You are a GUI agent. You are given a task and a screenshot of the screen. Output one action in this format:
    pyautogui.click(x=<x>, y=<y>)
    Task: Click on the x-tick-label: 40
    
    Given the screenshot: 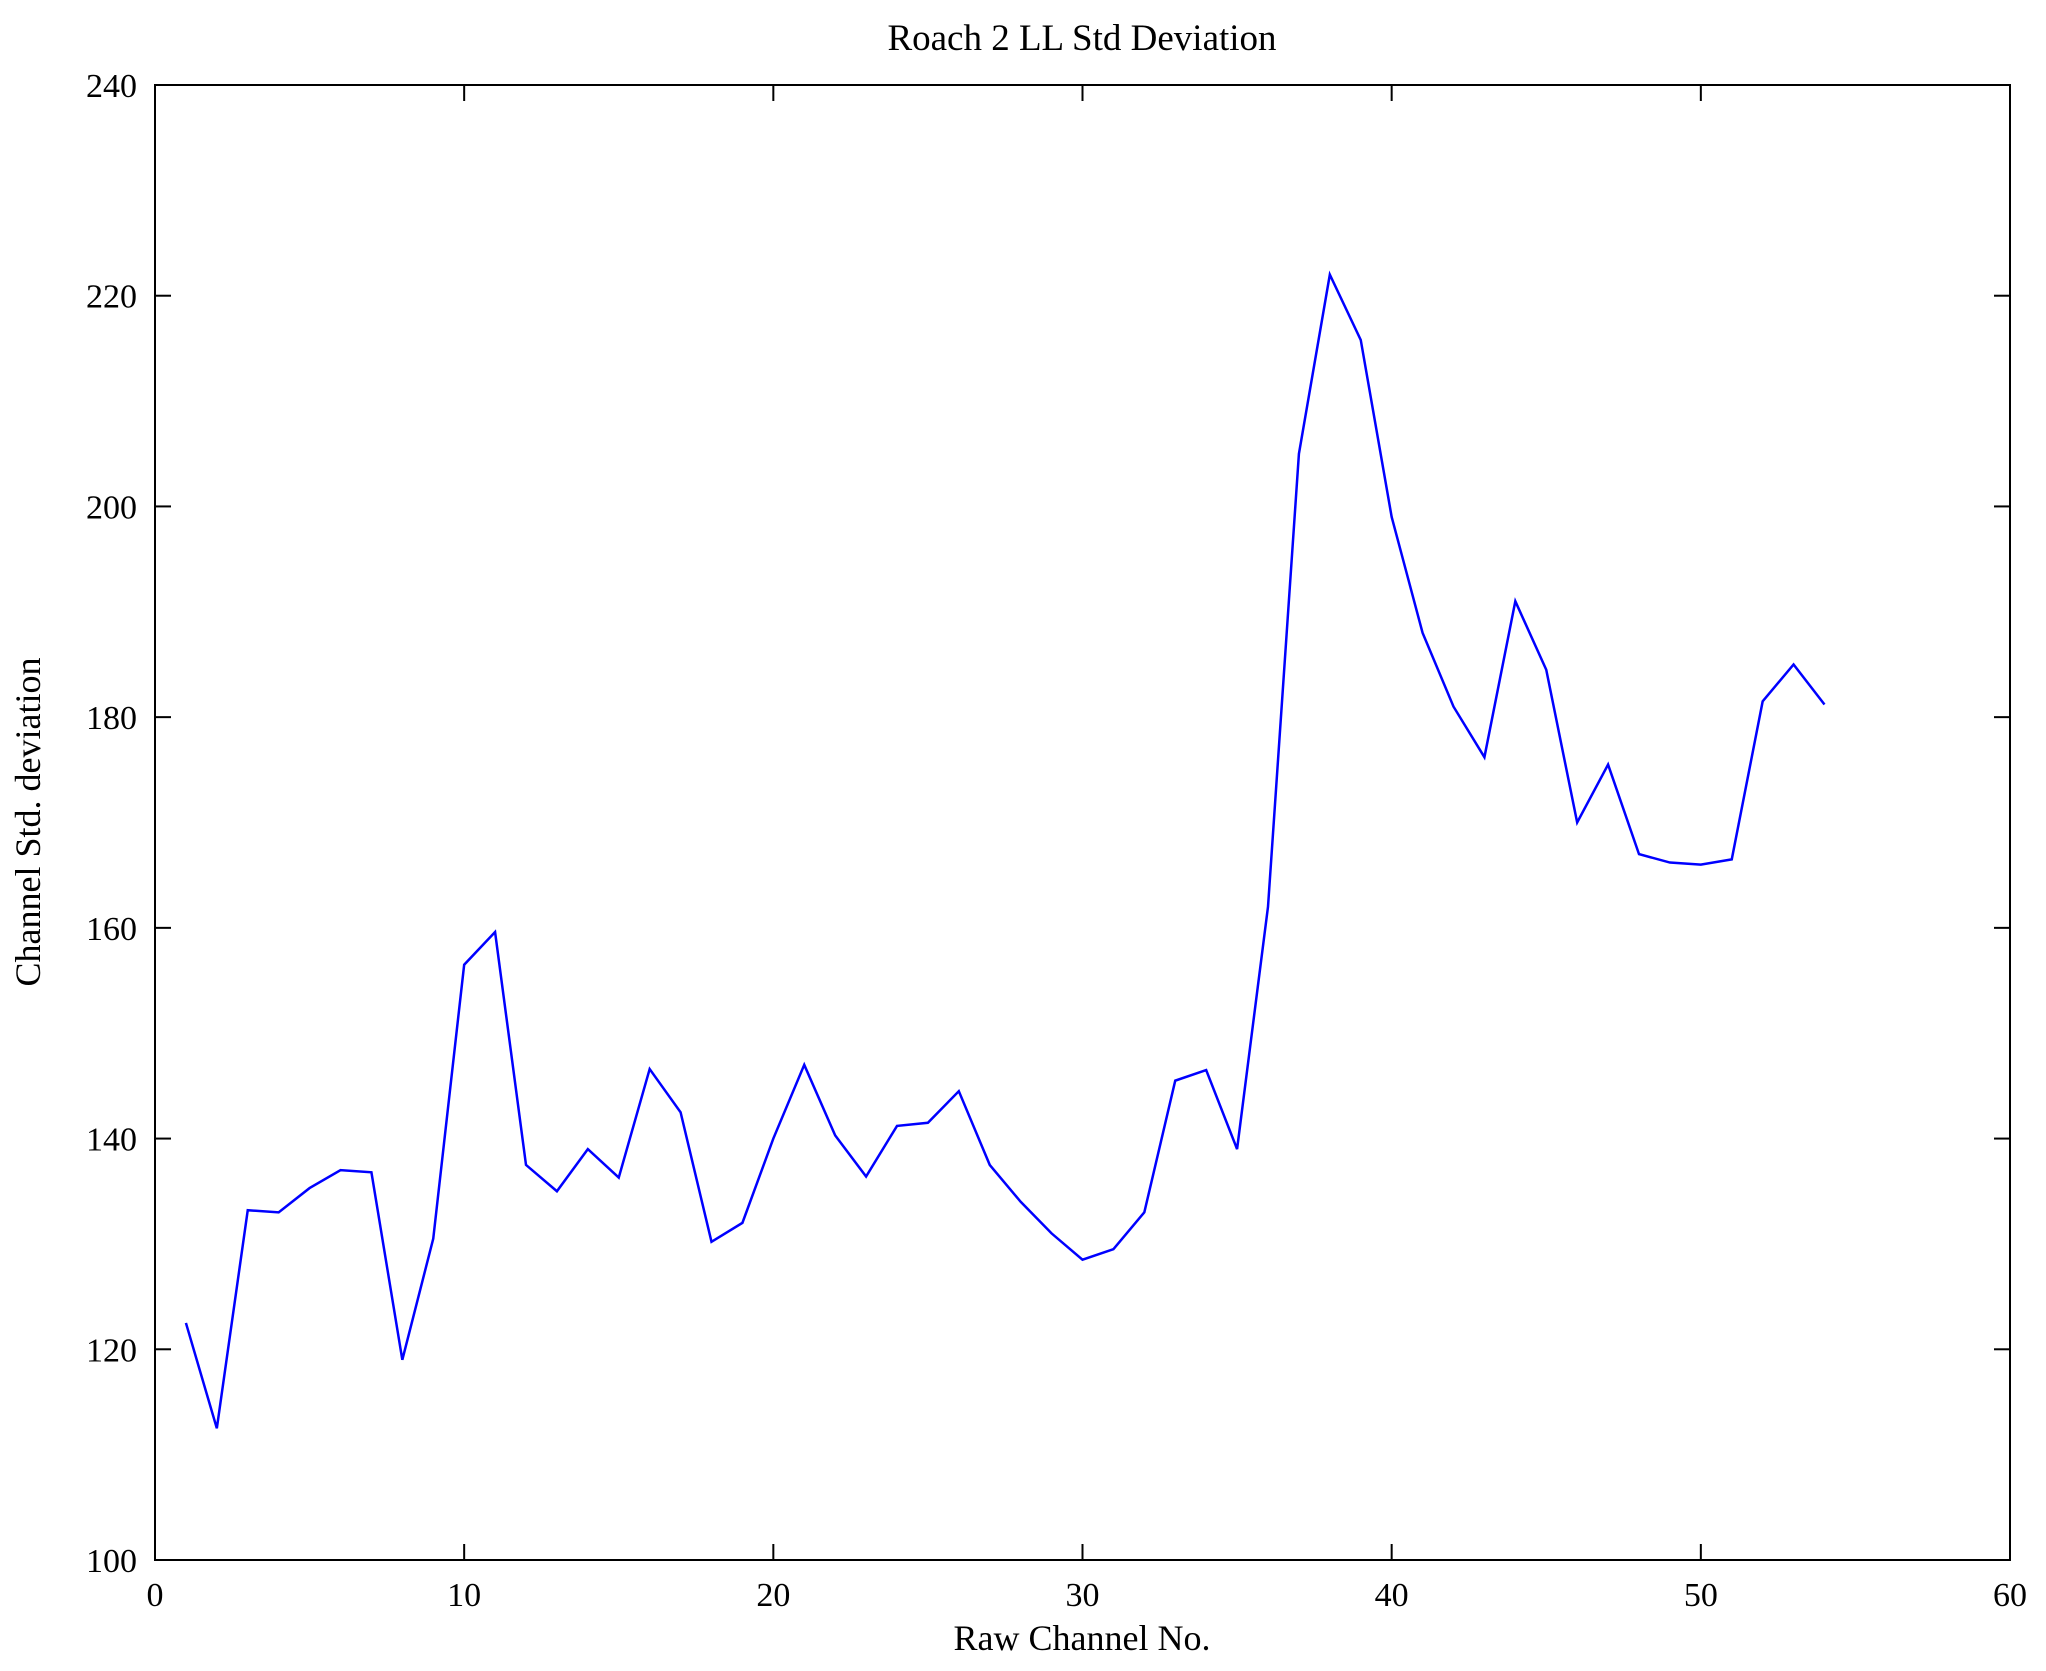 What is the action you would take?
    pyautogui.click(x=1392, y=1595)
    